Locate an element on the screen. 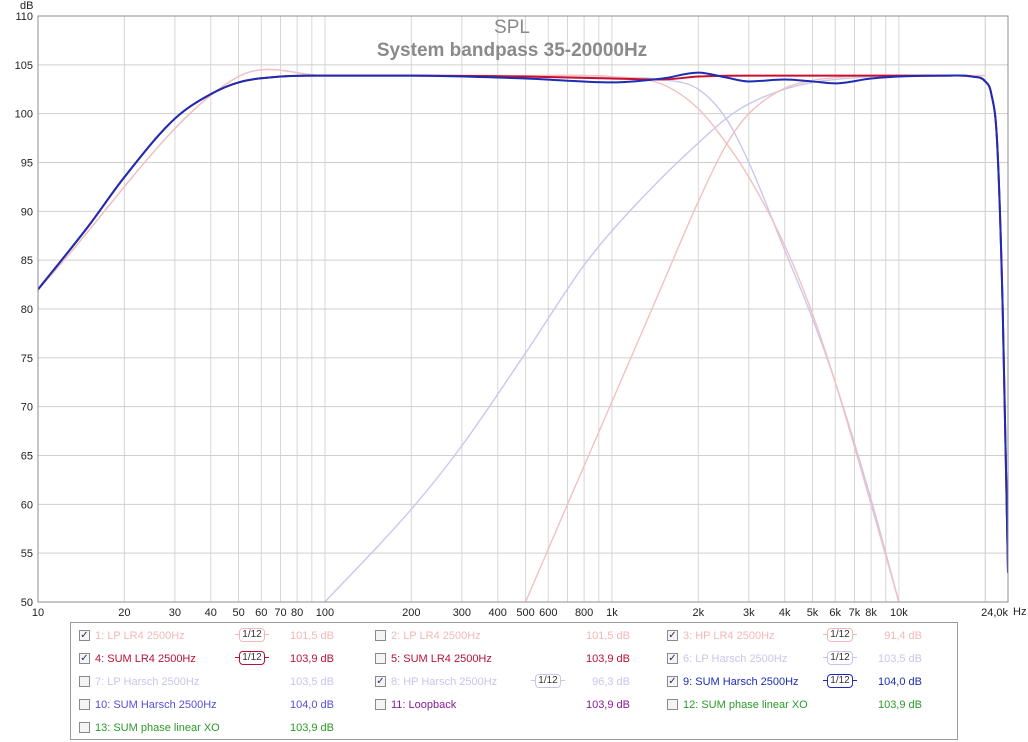 The image size is (1028, 742). legend-item: 13: SUM phase linear XO 103,9 dB is located at coordinates (222, 728).